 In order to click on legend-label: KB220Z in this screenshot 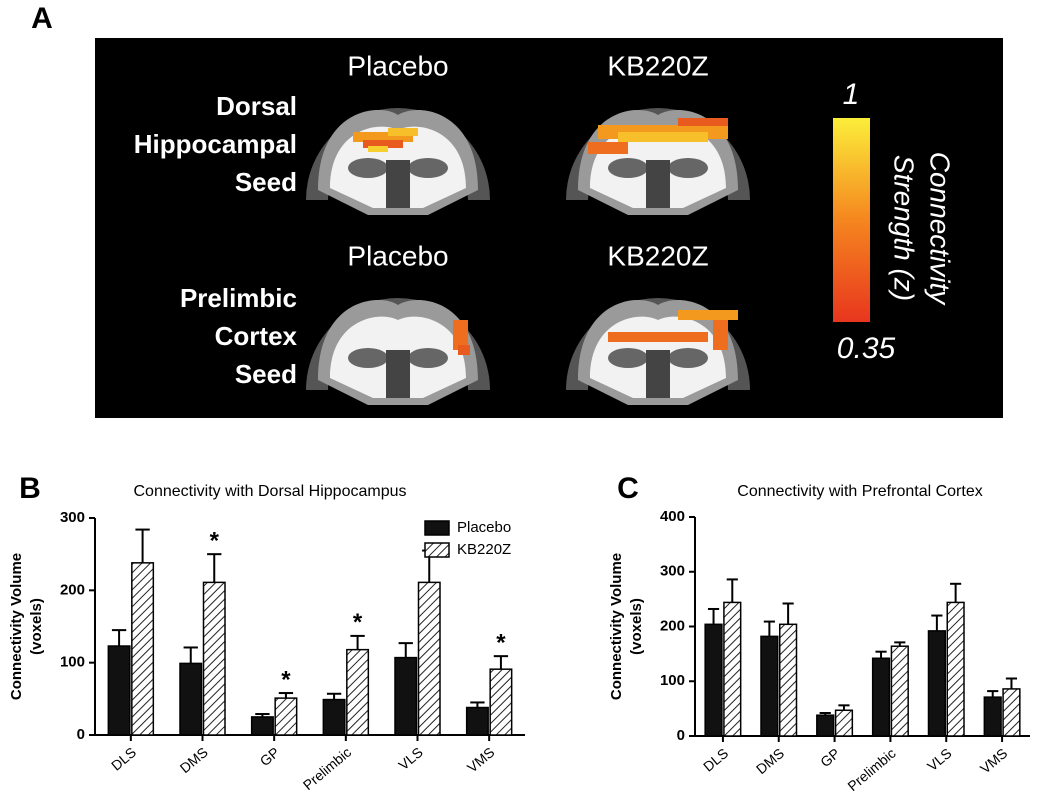, I will do `click(484, 549)`.